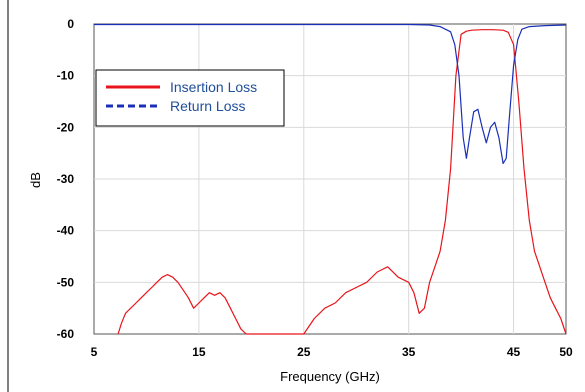  What do you see at coordinates (70, 24) in the screenshot?
I see `y-tick-label-0: 0` at bounding box center [70, 24].